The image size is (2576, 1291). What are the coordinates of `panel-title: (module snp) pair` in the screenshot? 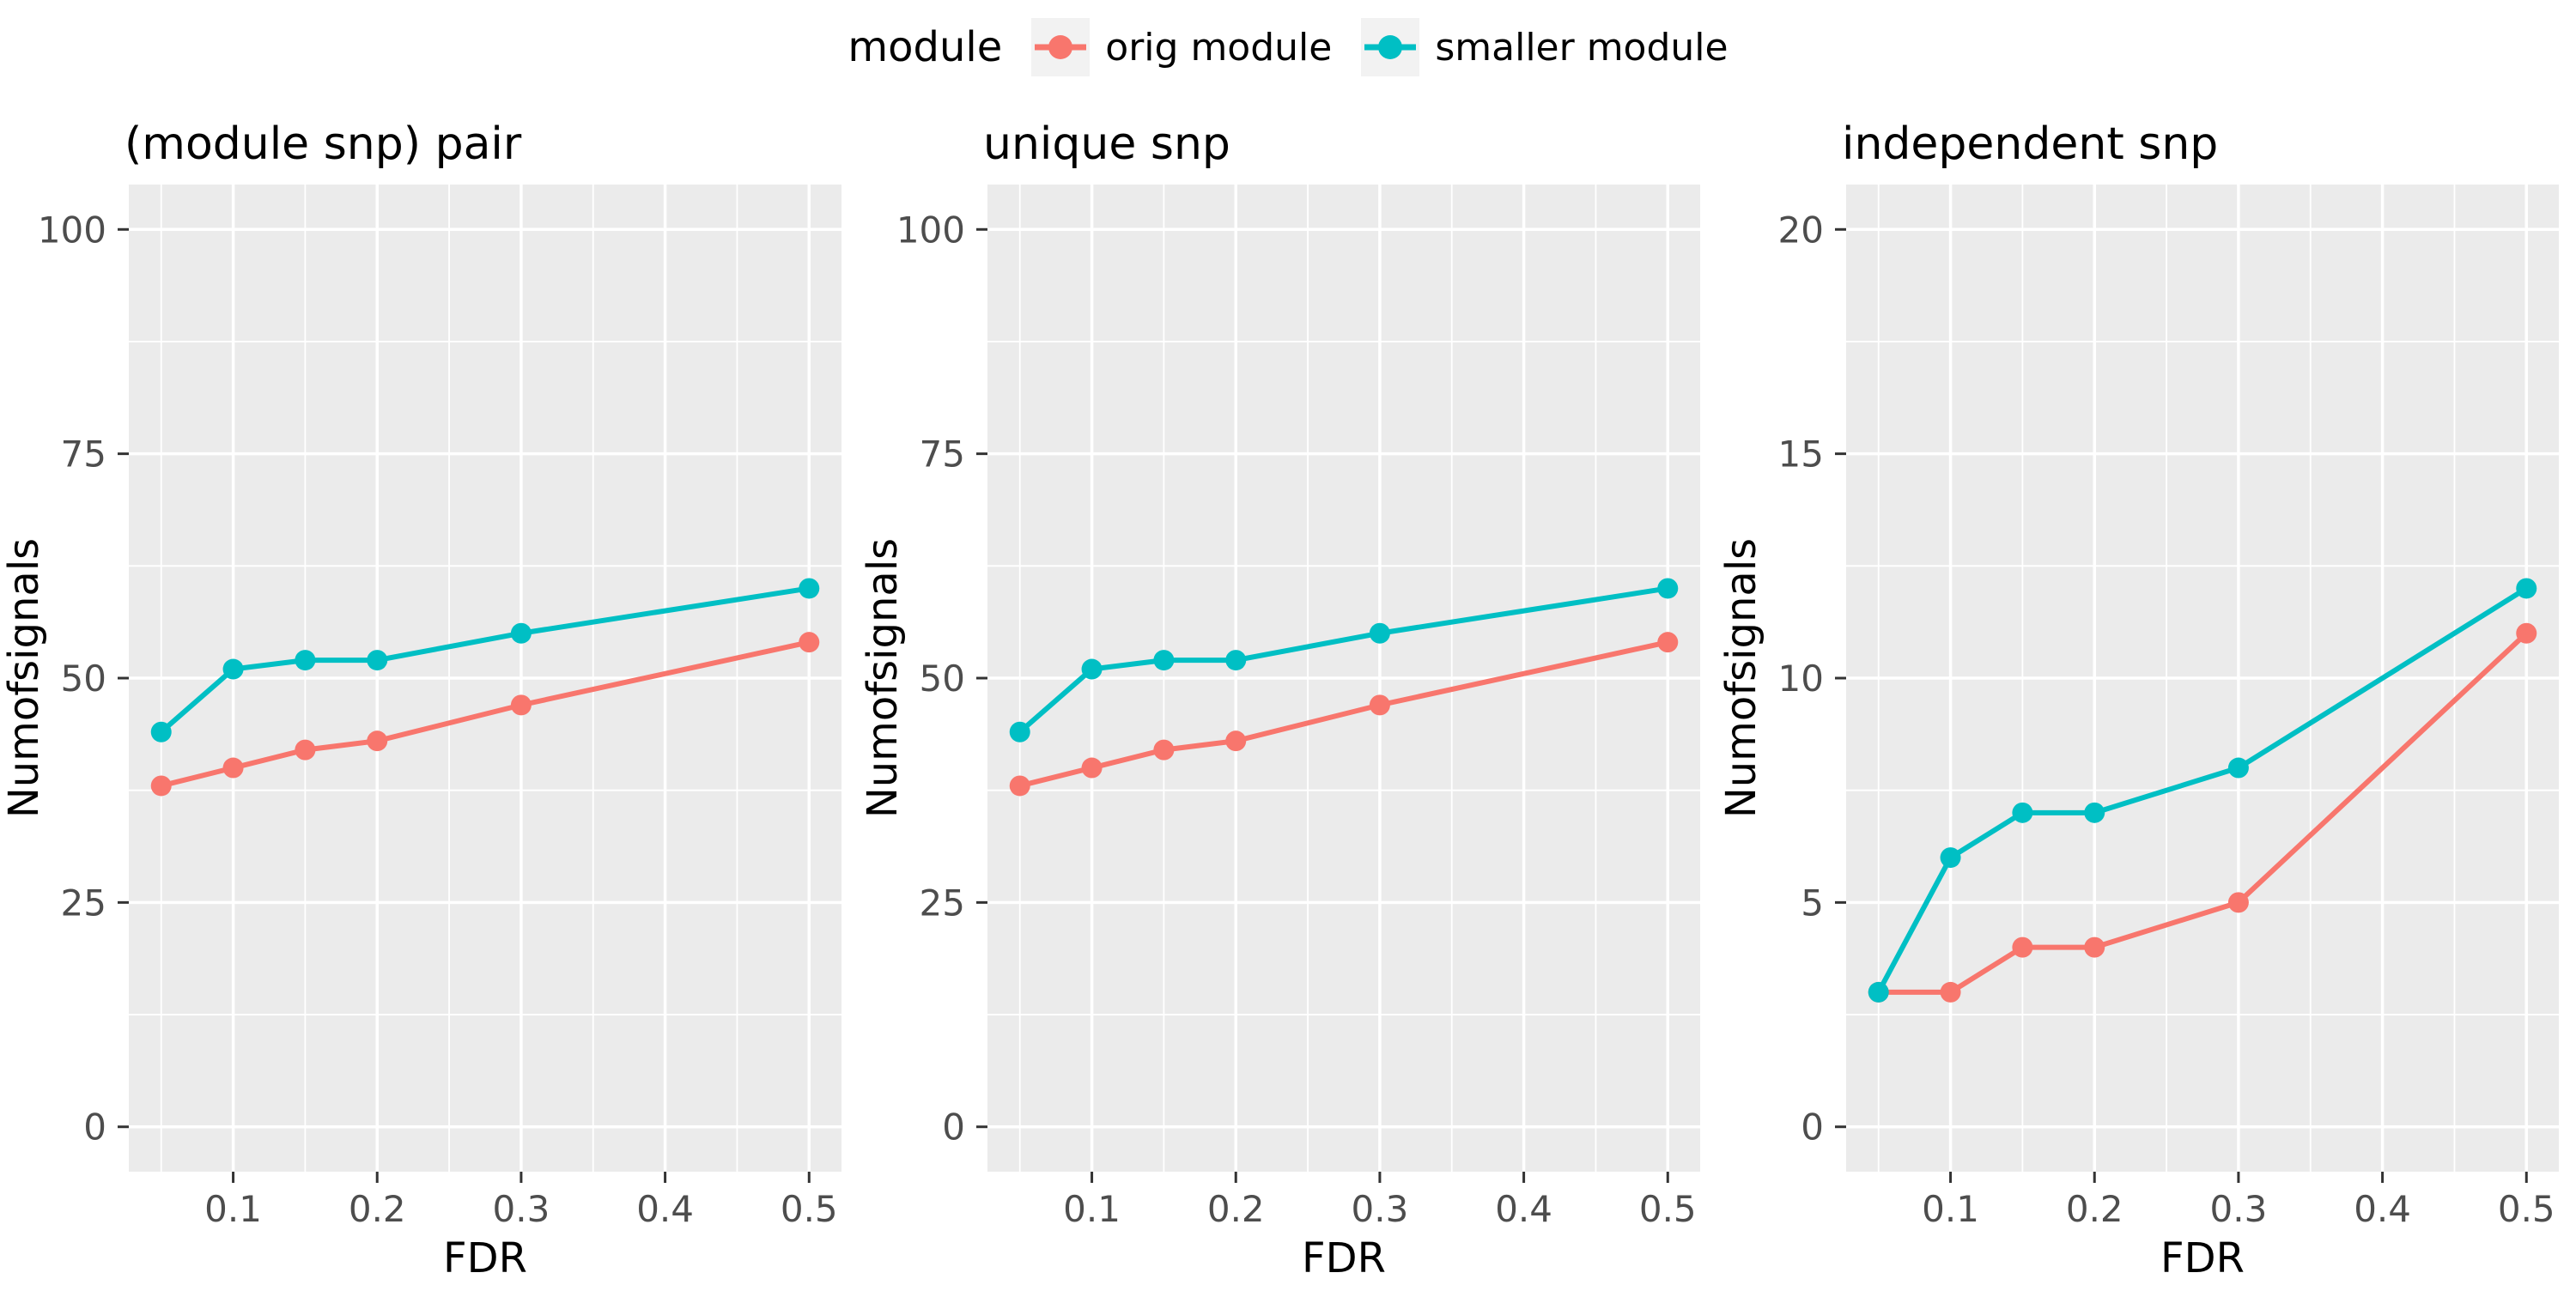 It's located at (323, 144).